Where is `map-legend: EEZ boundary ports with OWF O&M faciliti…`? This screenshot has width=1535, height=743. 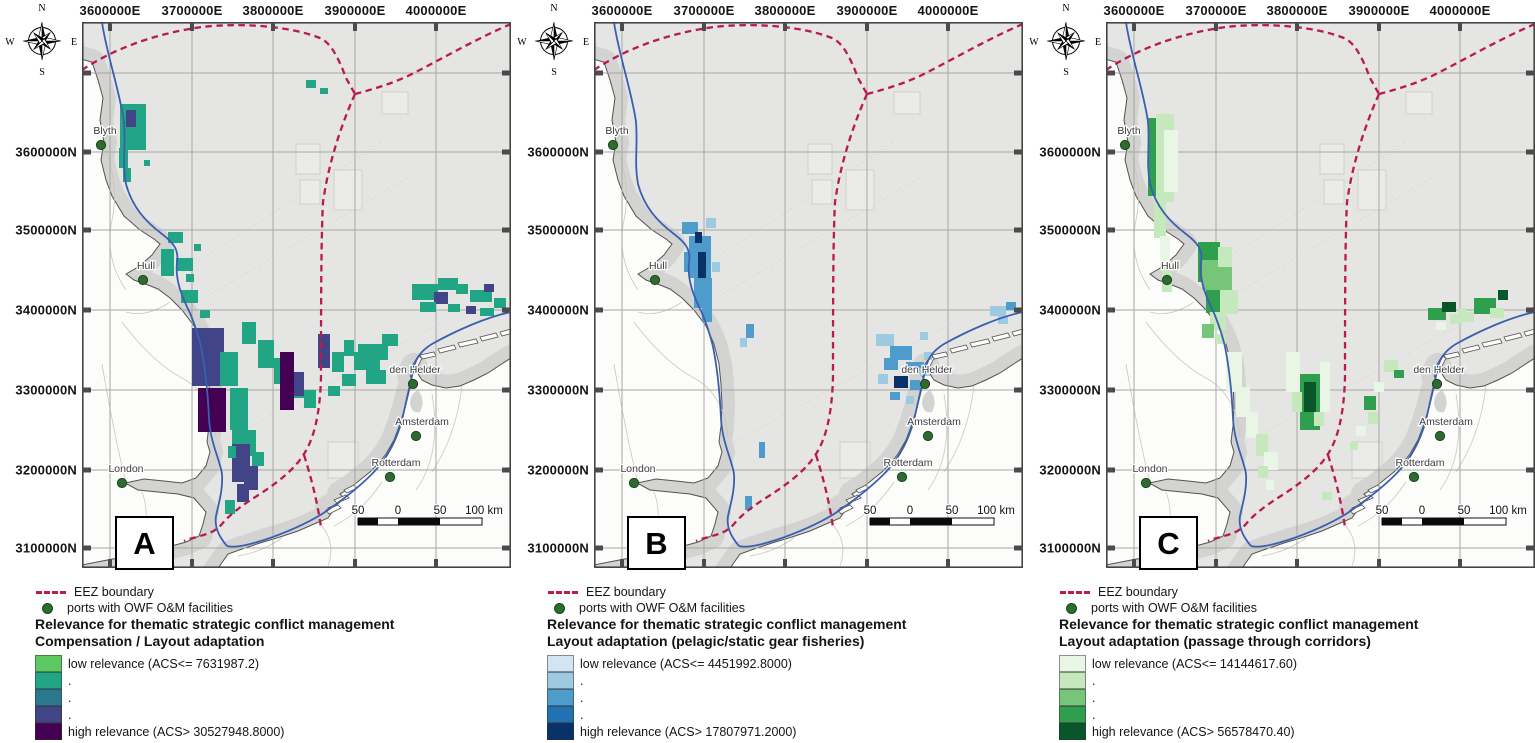
map-legend: EEZ boundary ports with OWF O&M faciliti… is located at coordinates (214, 662).